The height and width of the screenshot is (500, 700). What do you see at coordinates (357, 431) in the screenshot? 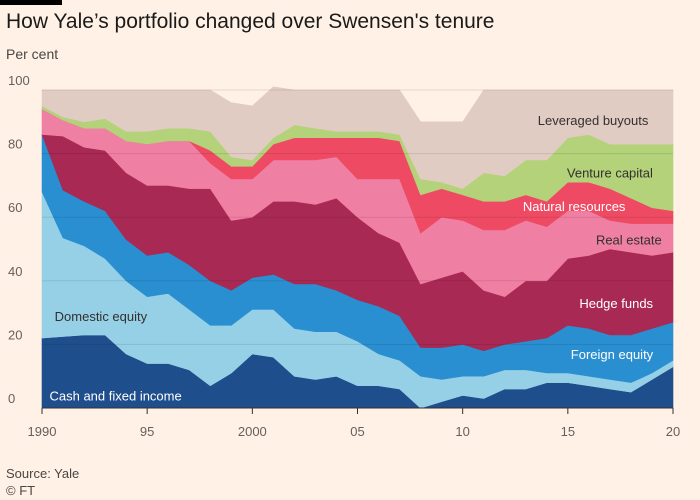
I see `x-tick-label-05: 05` at bounding box center [357, 431].